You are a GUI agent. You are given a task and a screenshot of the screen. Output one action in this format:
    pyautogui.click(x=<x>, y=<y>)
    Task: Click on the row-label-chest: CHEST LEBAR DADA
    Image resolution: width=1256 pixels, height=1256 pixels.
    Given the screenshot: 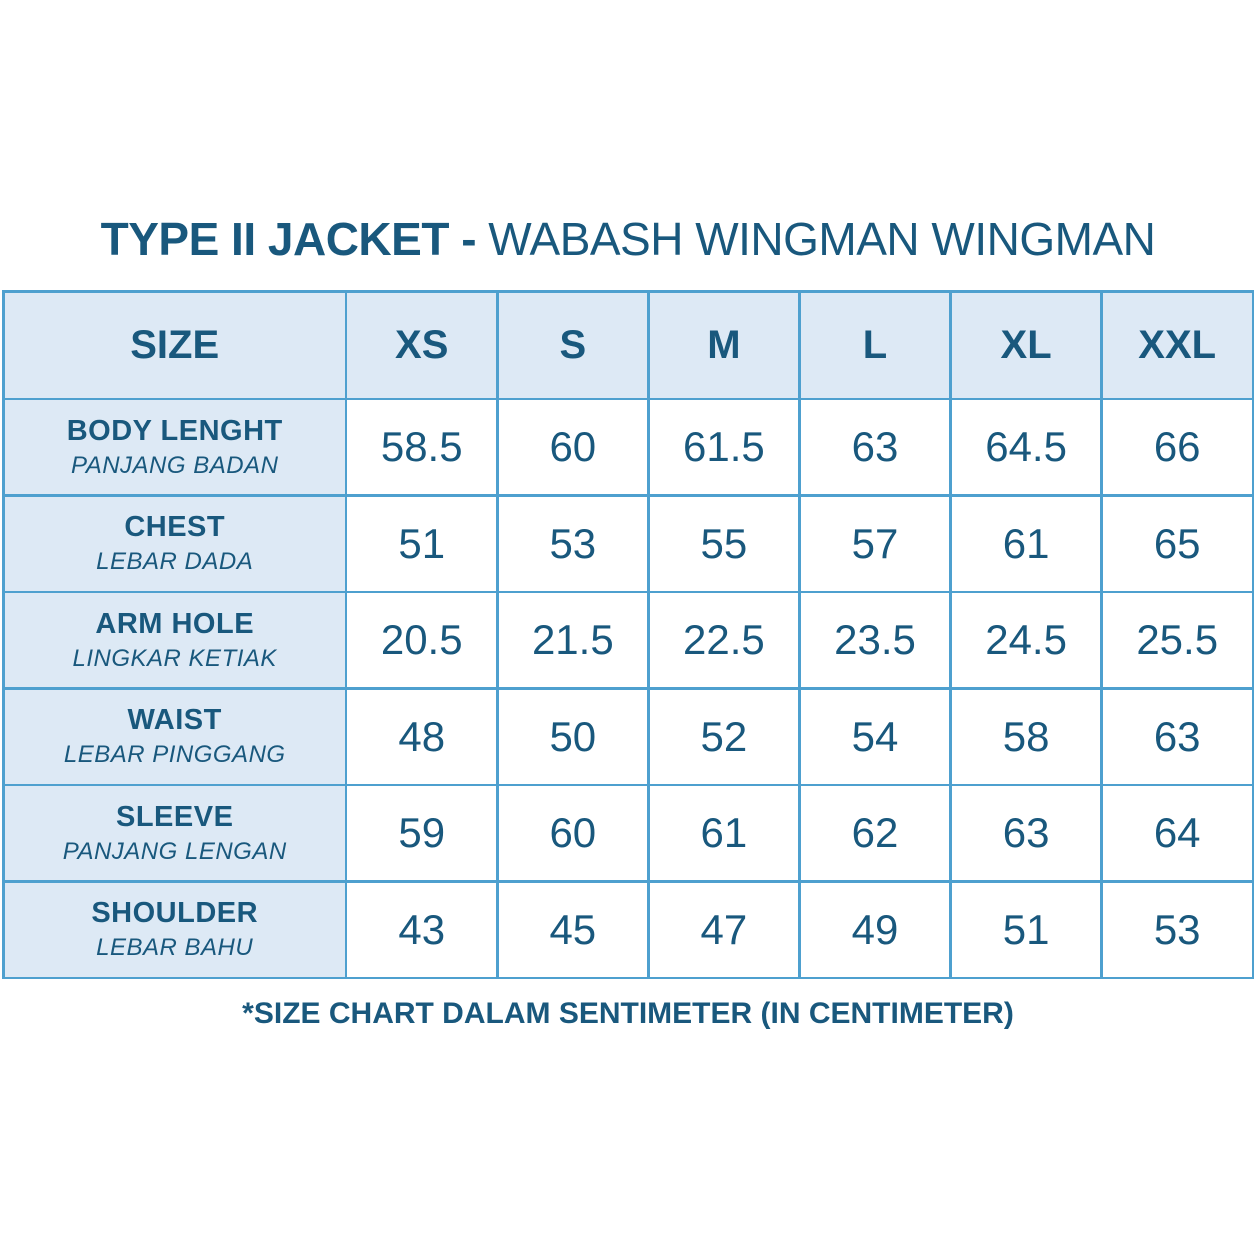 What is the action you would take?
    pyautogui.click(x=174, y=543)
    